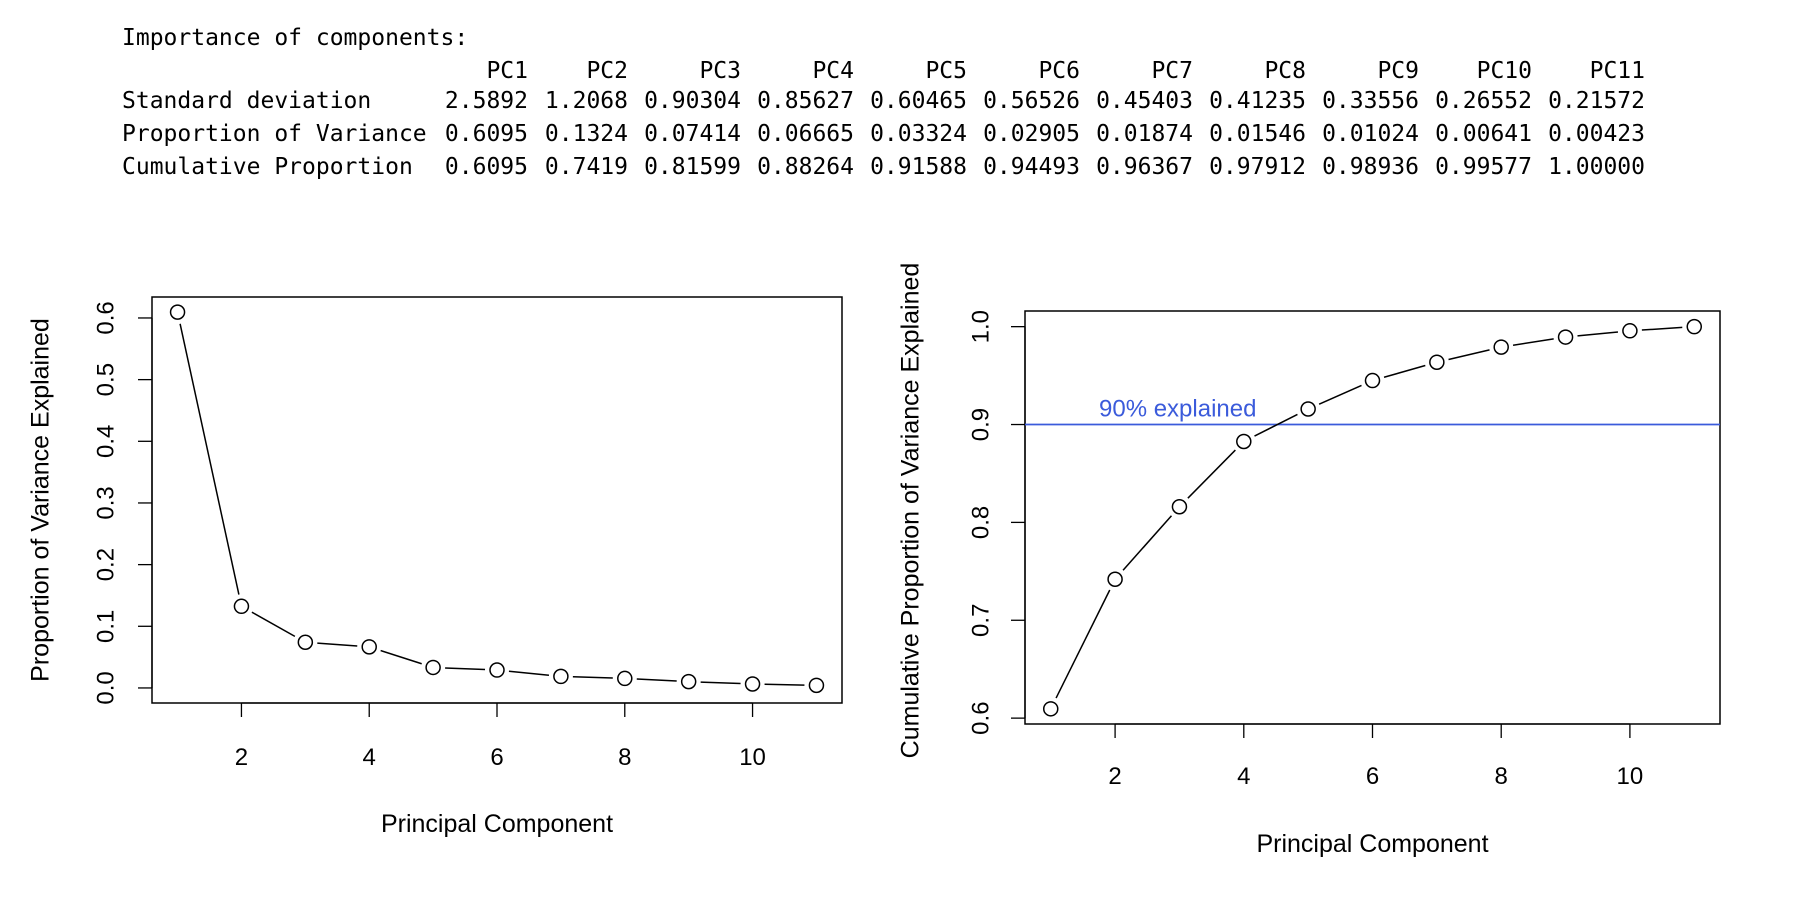 This screenshot has height=916, width=1794. I want to click on column-header-pc9: PC9, so click(1398, 71).